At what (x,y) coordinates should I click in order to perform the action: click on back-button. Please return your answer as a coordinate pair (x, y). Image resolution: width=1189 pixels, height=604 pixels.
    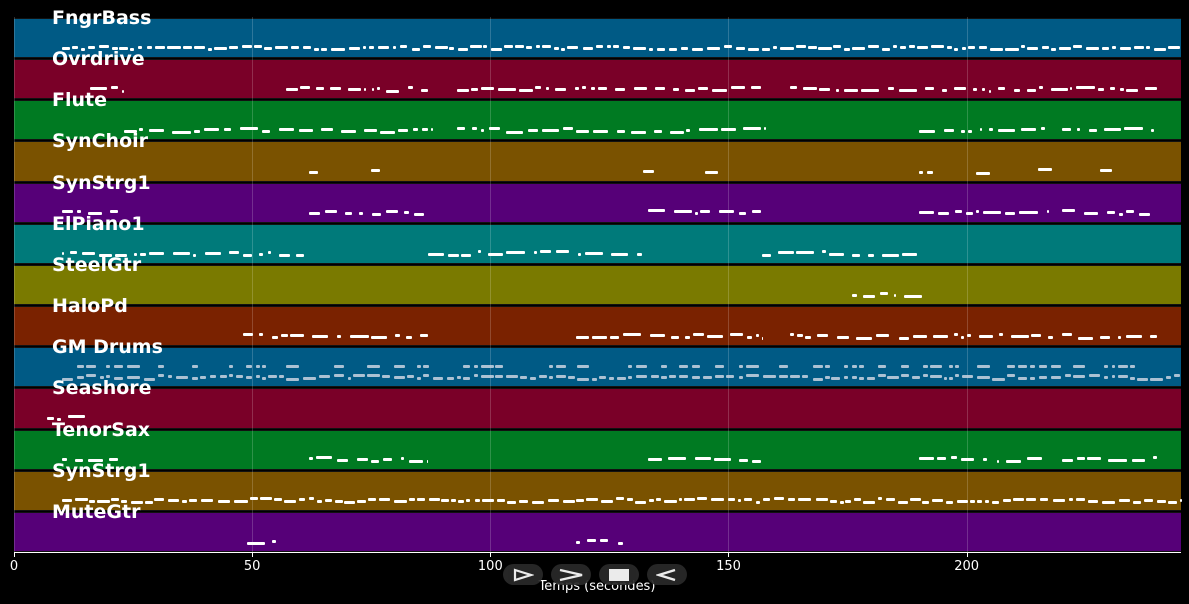
    Looking at the image, I should click on (667, 574).